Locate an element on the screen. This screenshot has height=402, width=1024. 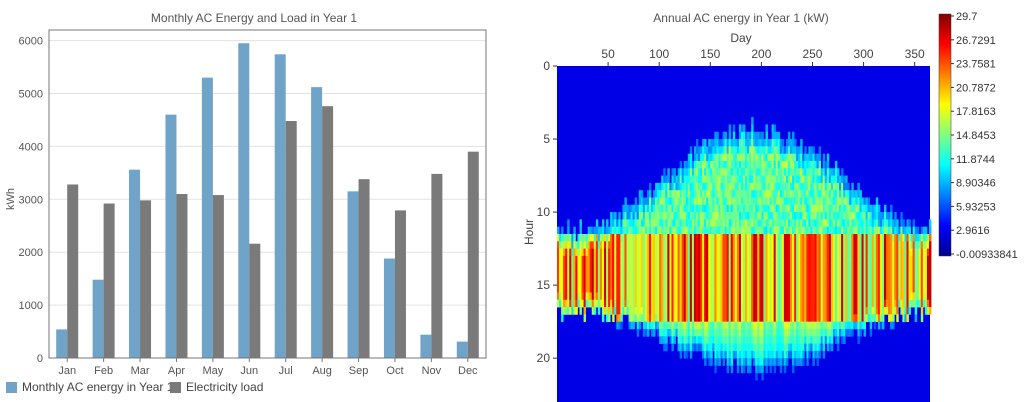
legend-item-electricity-load: Electricity load is located at coordinates (216, 387).